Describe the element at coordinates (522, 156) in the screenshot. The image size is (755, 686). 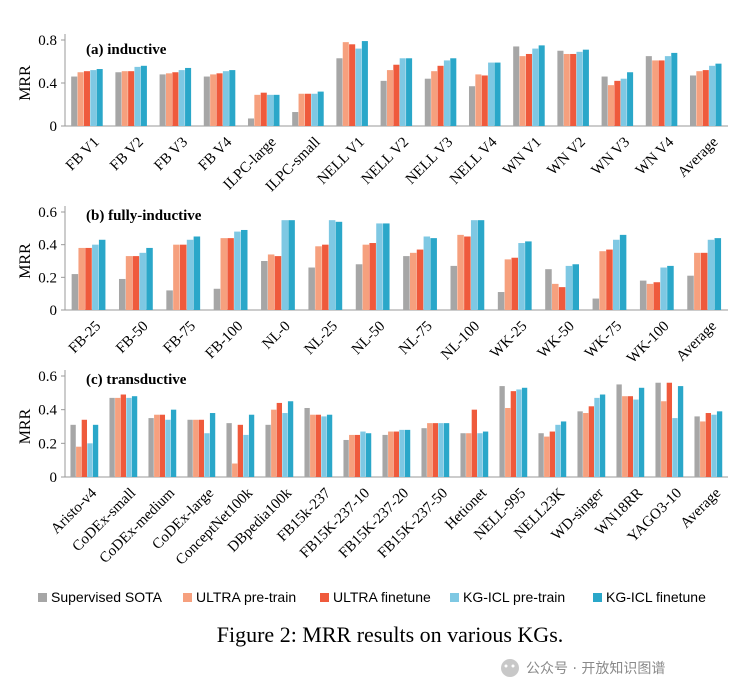
I see `x-tick-label: WN V1` at that location.